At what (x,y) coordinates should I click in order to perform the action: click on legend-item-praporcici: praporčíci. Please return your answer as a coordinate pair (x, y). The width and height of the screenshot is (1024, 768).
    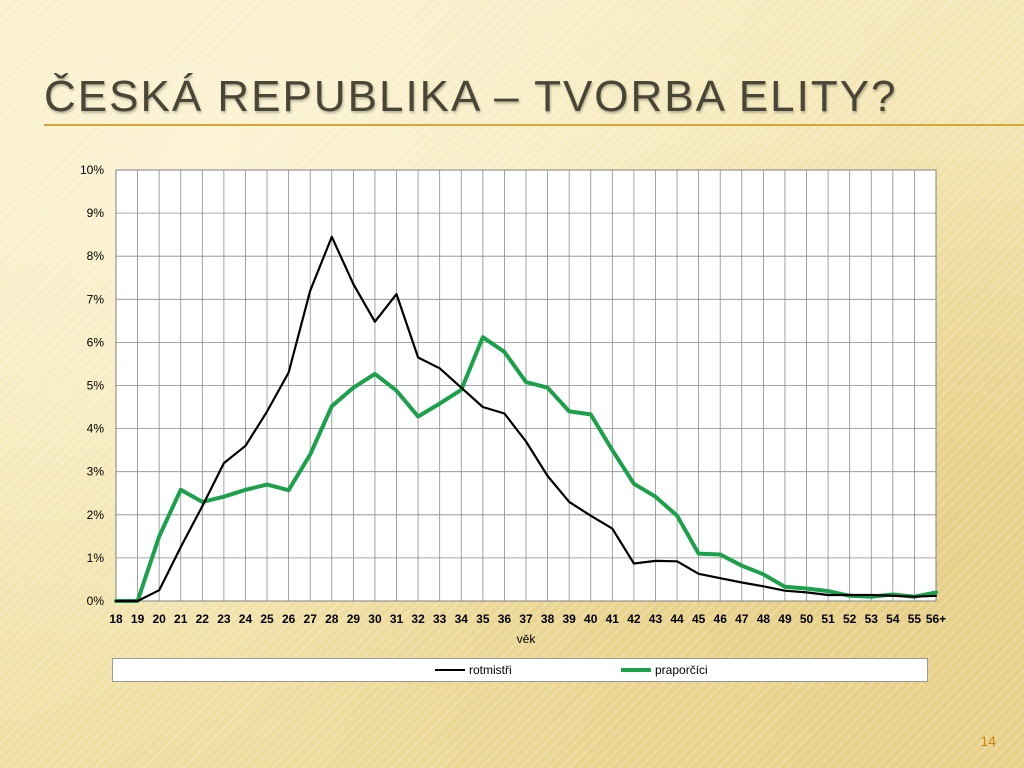
    Looking at the image, I should click on (664, 670).